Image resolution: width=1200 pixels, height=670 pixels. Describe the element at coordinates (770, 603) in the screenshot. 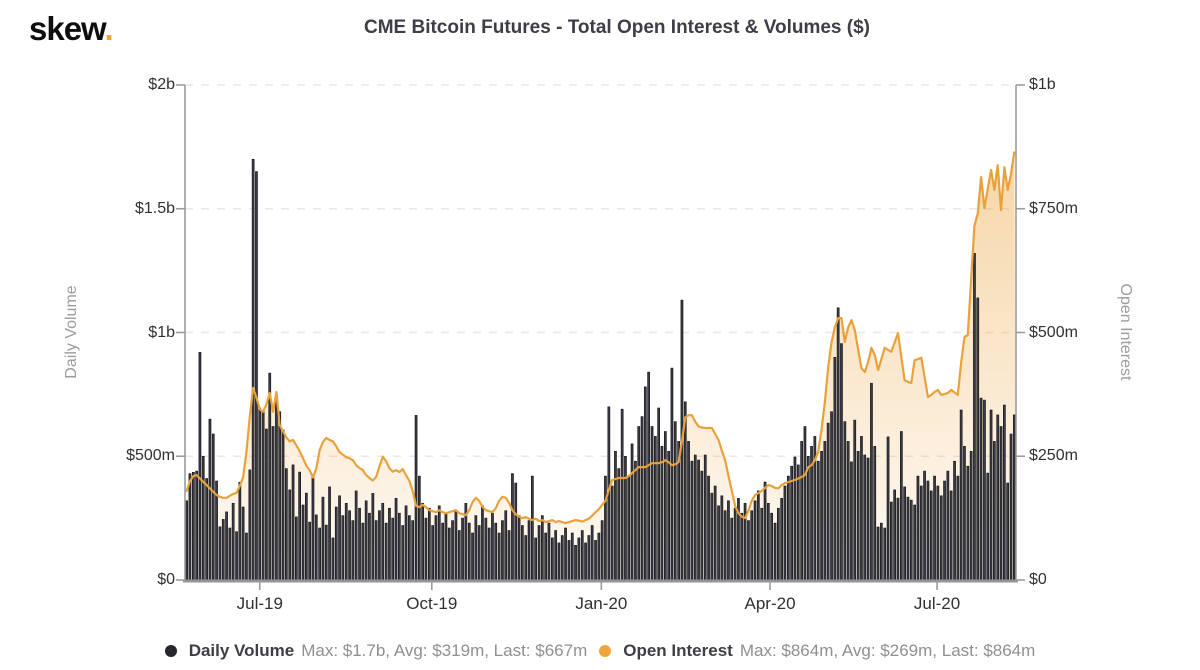

I see `x-axis-tick-Apr-20: Apr-20` at that location.